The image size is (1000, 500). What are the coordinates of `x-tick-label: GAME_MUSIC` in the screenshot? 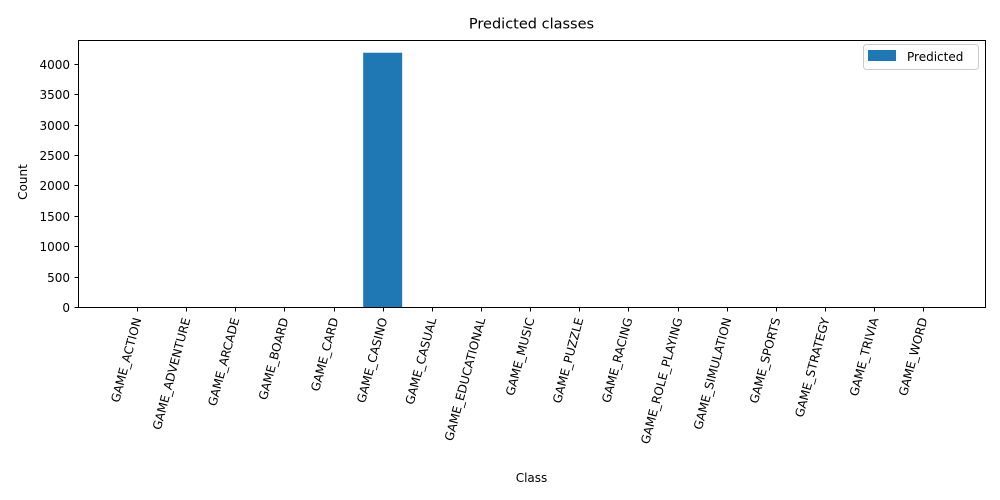 It's located at (520, 356).